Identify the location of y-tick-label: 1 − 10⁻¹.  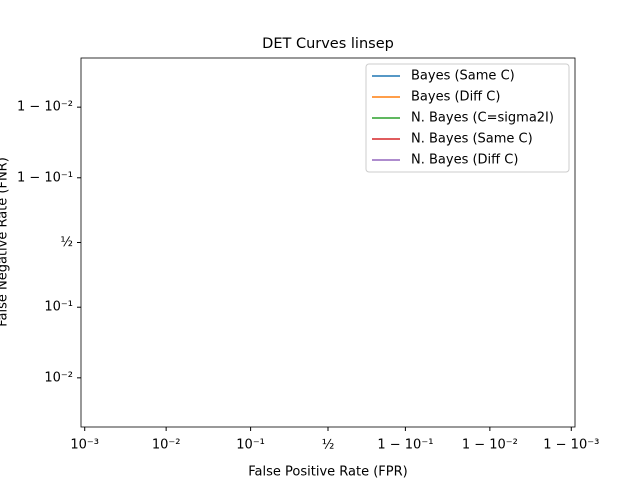
(45, 177).